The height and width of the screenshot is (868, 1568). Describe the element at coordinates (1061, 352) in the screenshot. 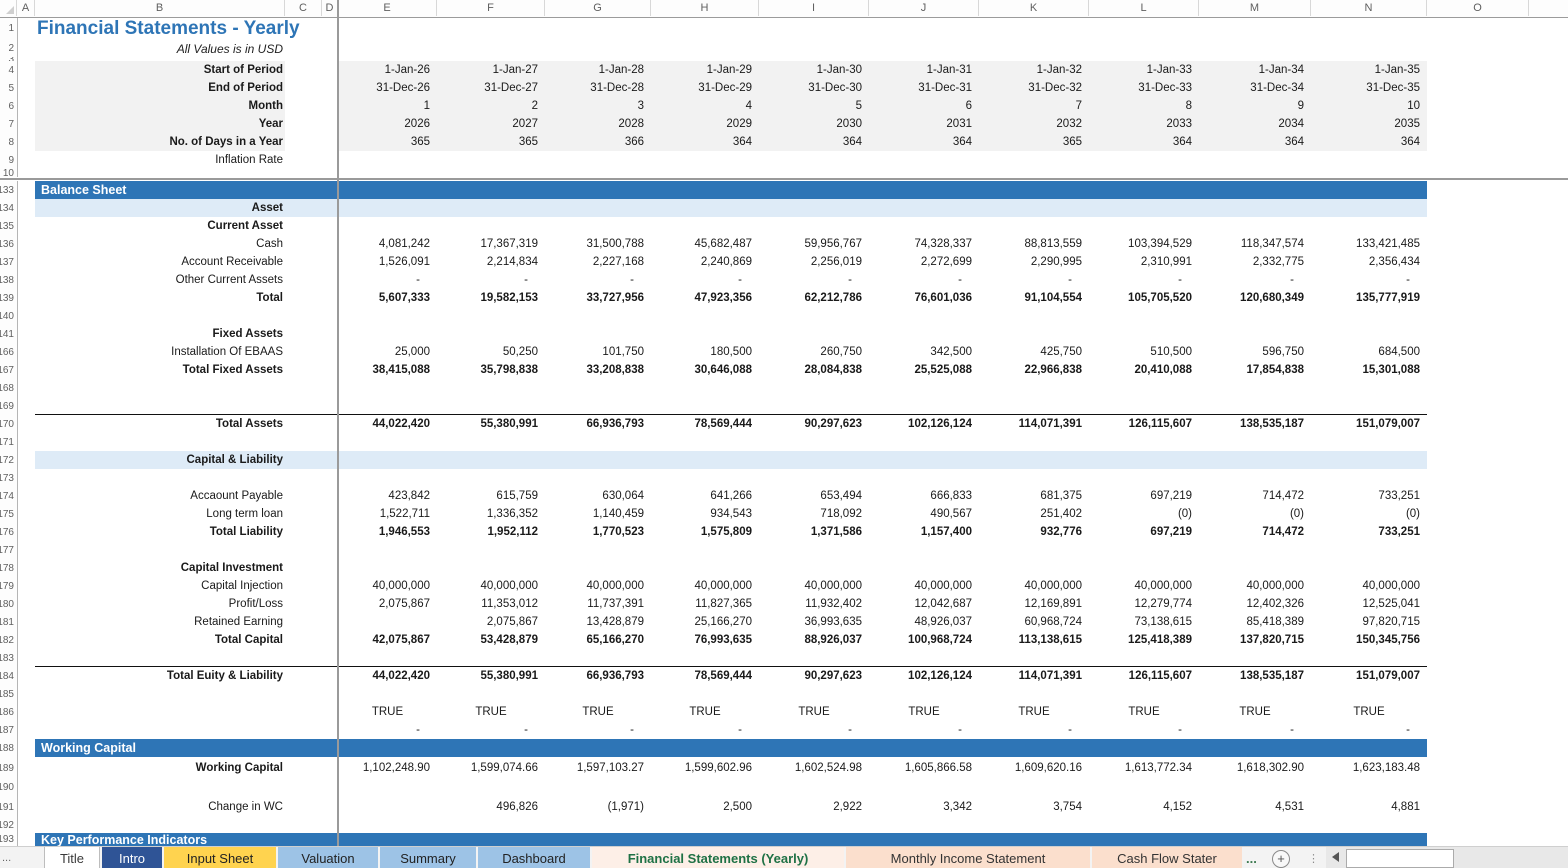

I see `cell: 425,750` at that location.